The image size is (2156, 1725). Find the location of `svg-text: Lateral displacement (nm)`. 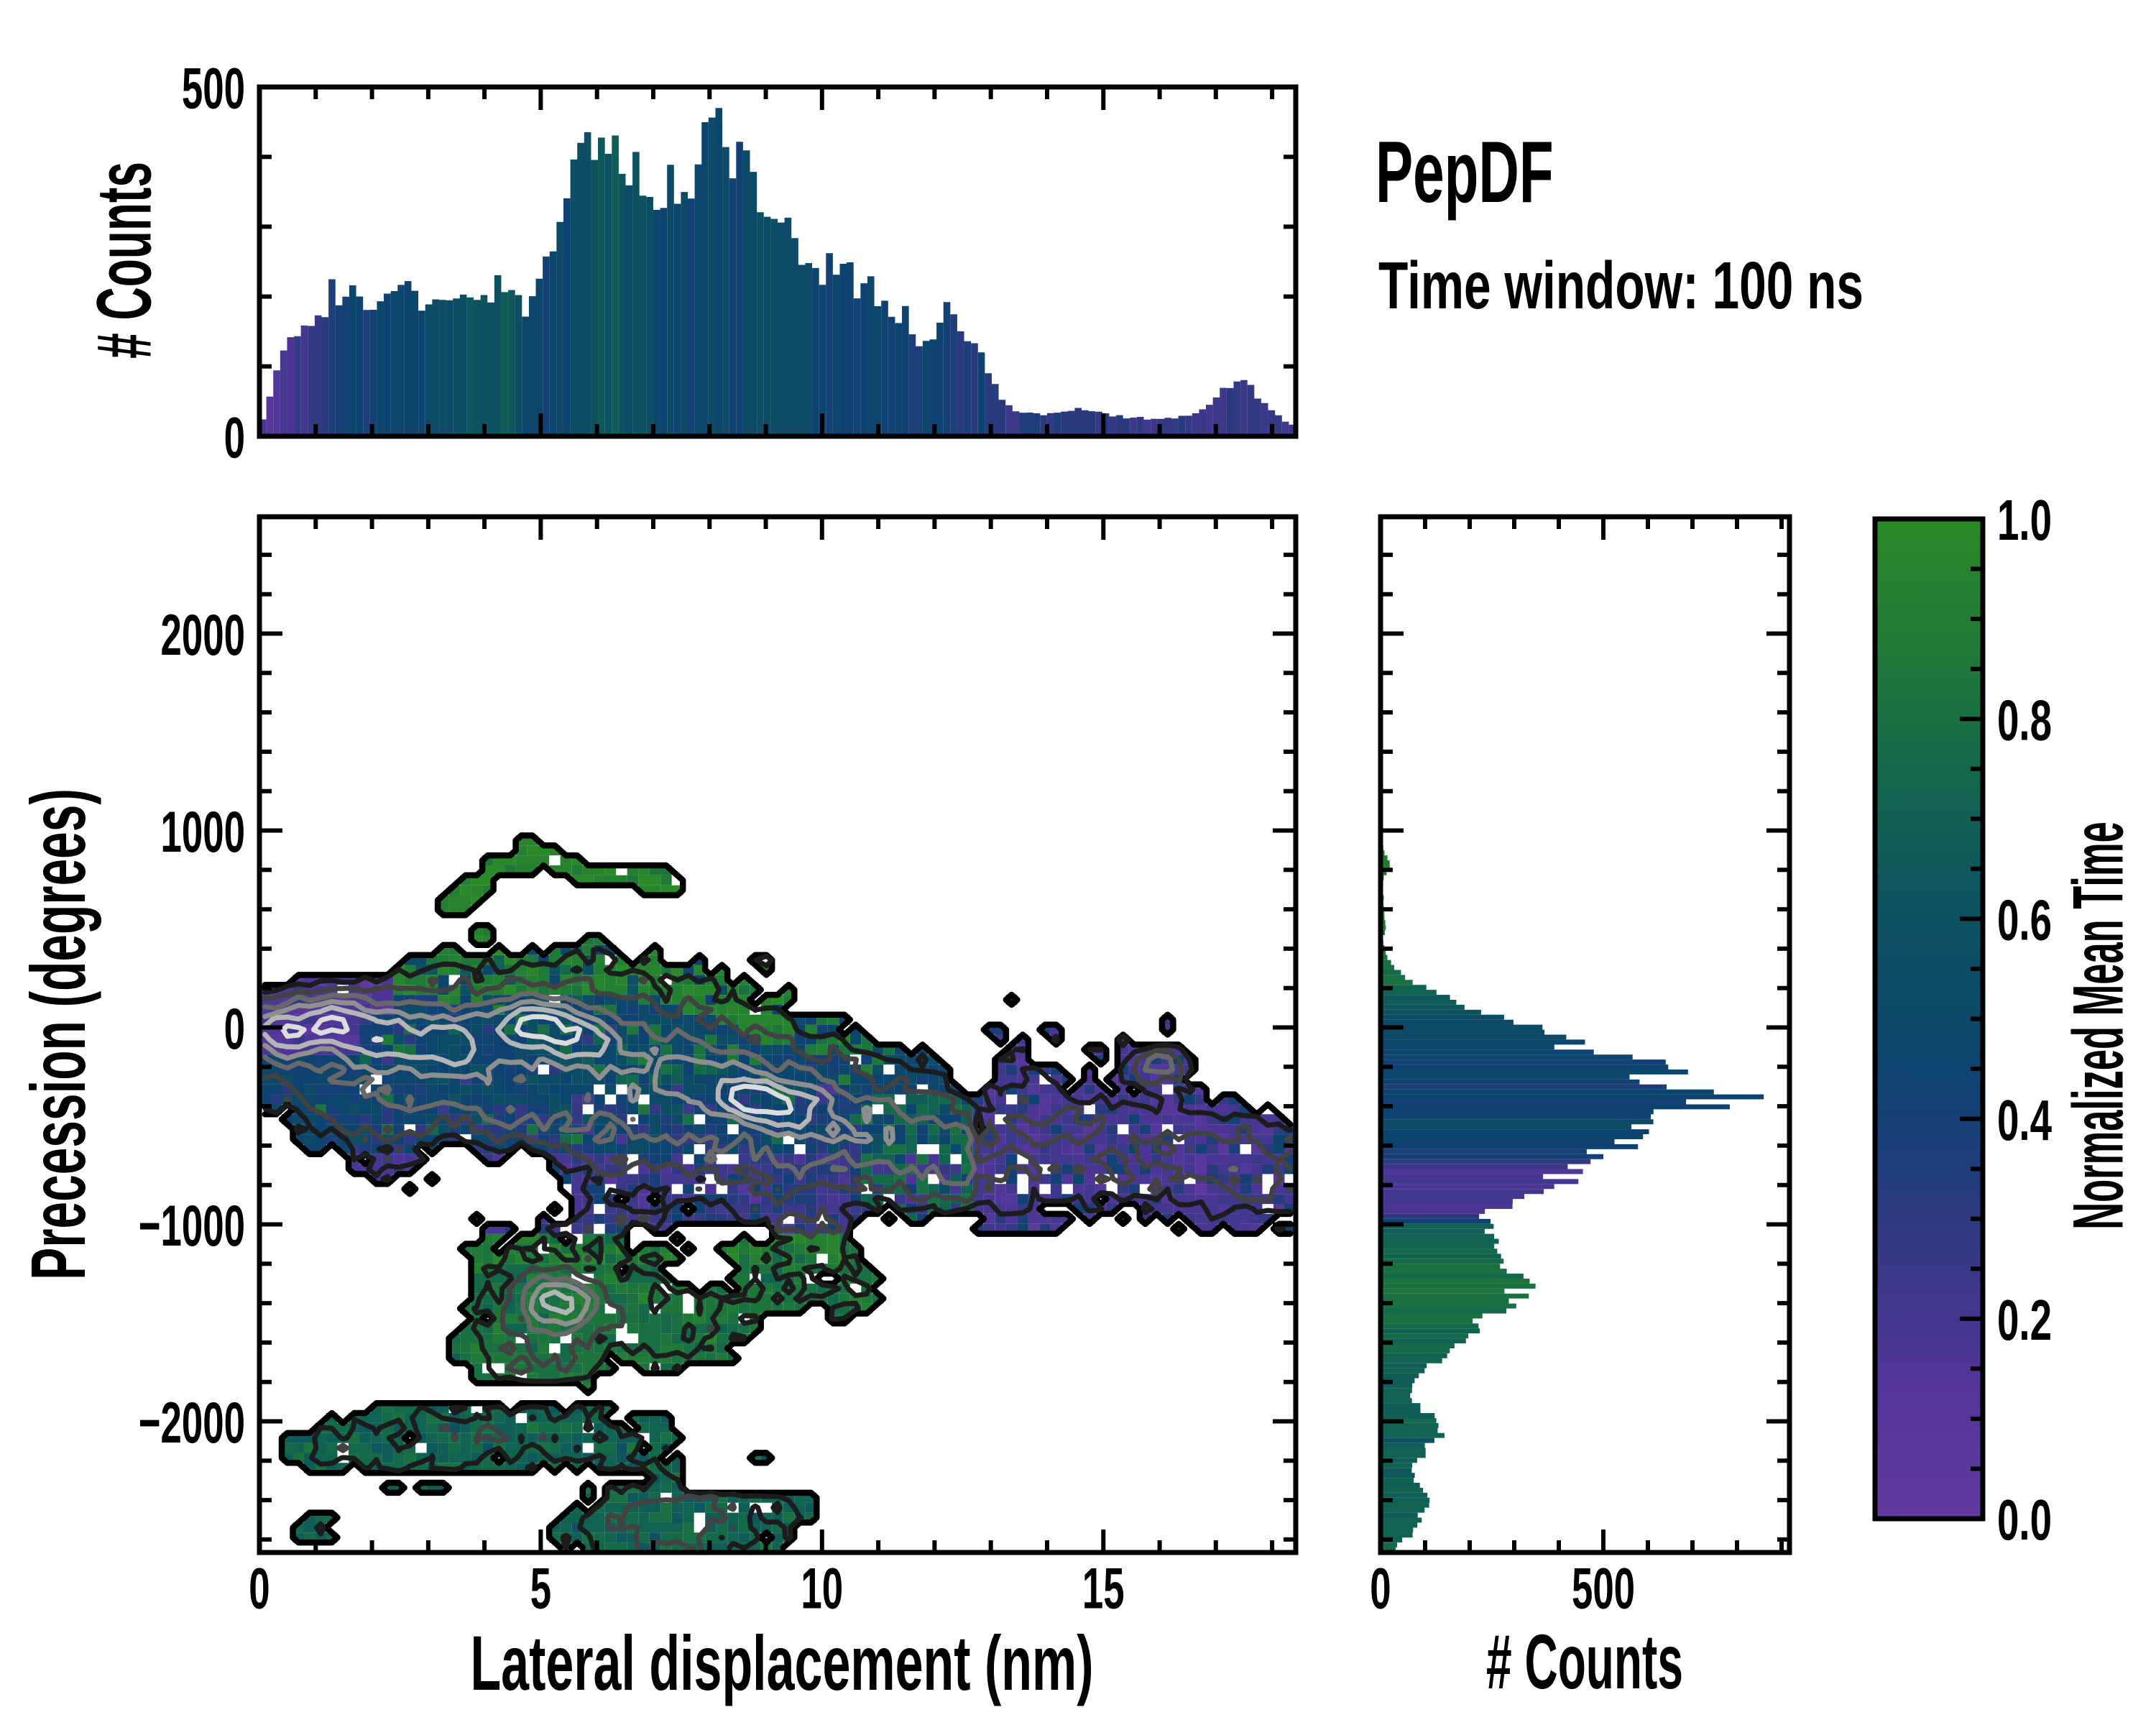

svg-text: Lateral displacement (nm) is located at coordinates (781, 1664).